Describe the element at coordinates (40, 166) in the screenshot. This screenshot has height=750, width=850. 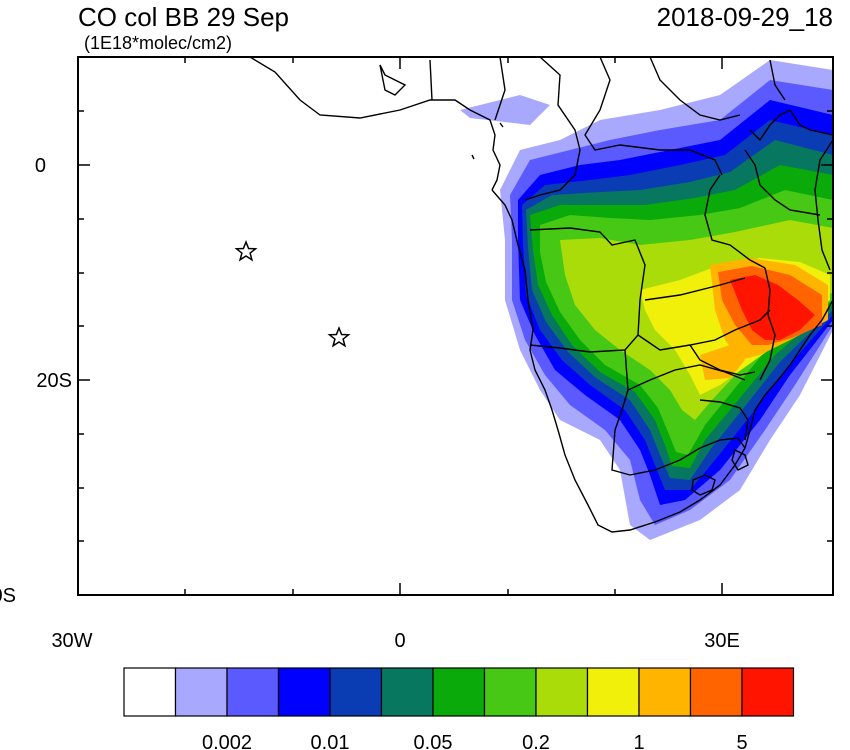
I see `y-tick-label: 0` at that location.